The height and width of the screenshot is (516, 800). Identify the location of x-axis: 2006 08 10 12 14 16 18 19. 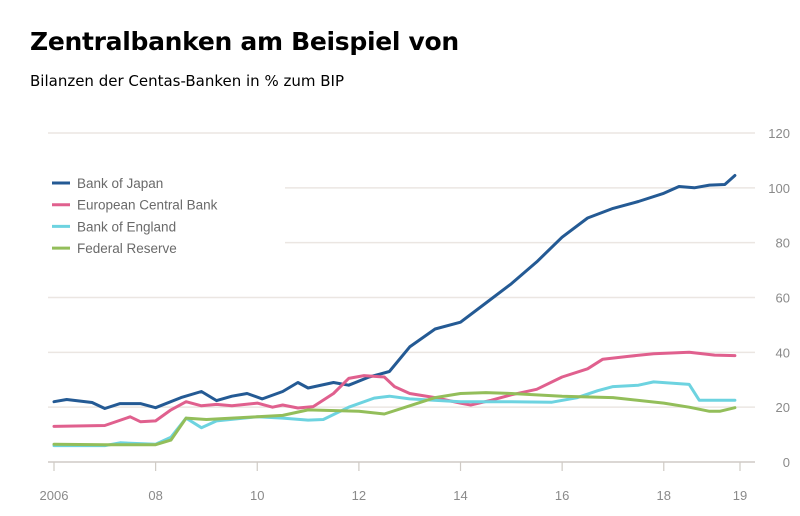
(393, 482).